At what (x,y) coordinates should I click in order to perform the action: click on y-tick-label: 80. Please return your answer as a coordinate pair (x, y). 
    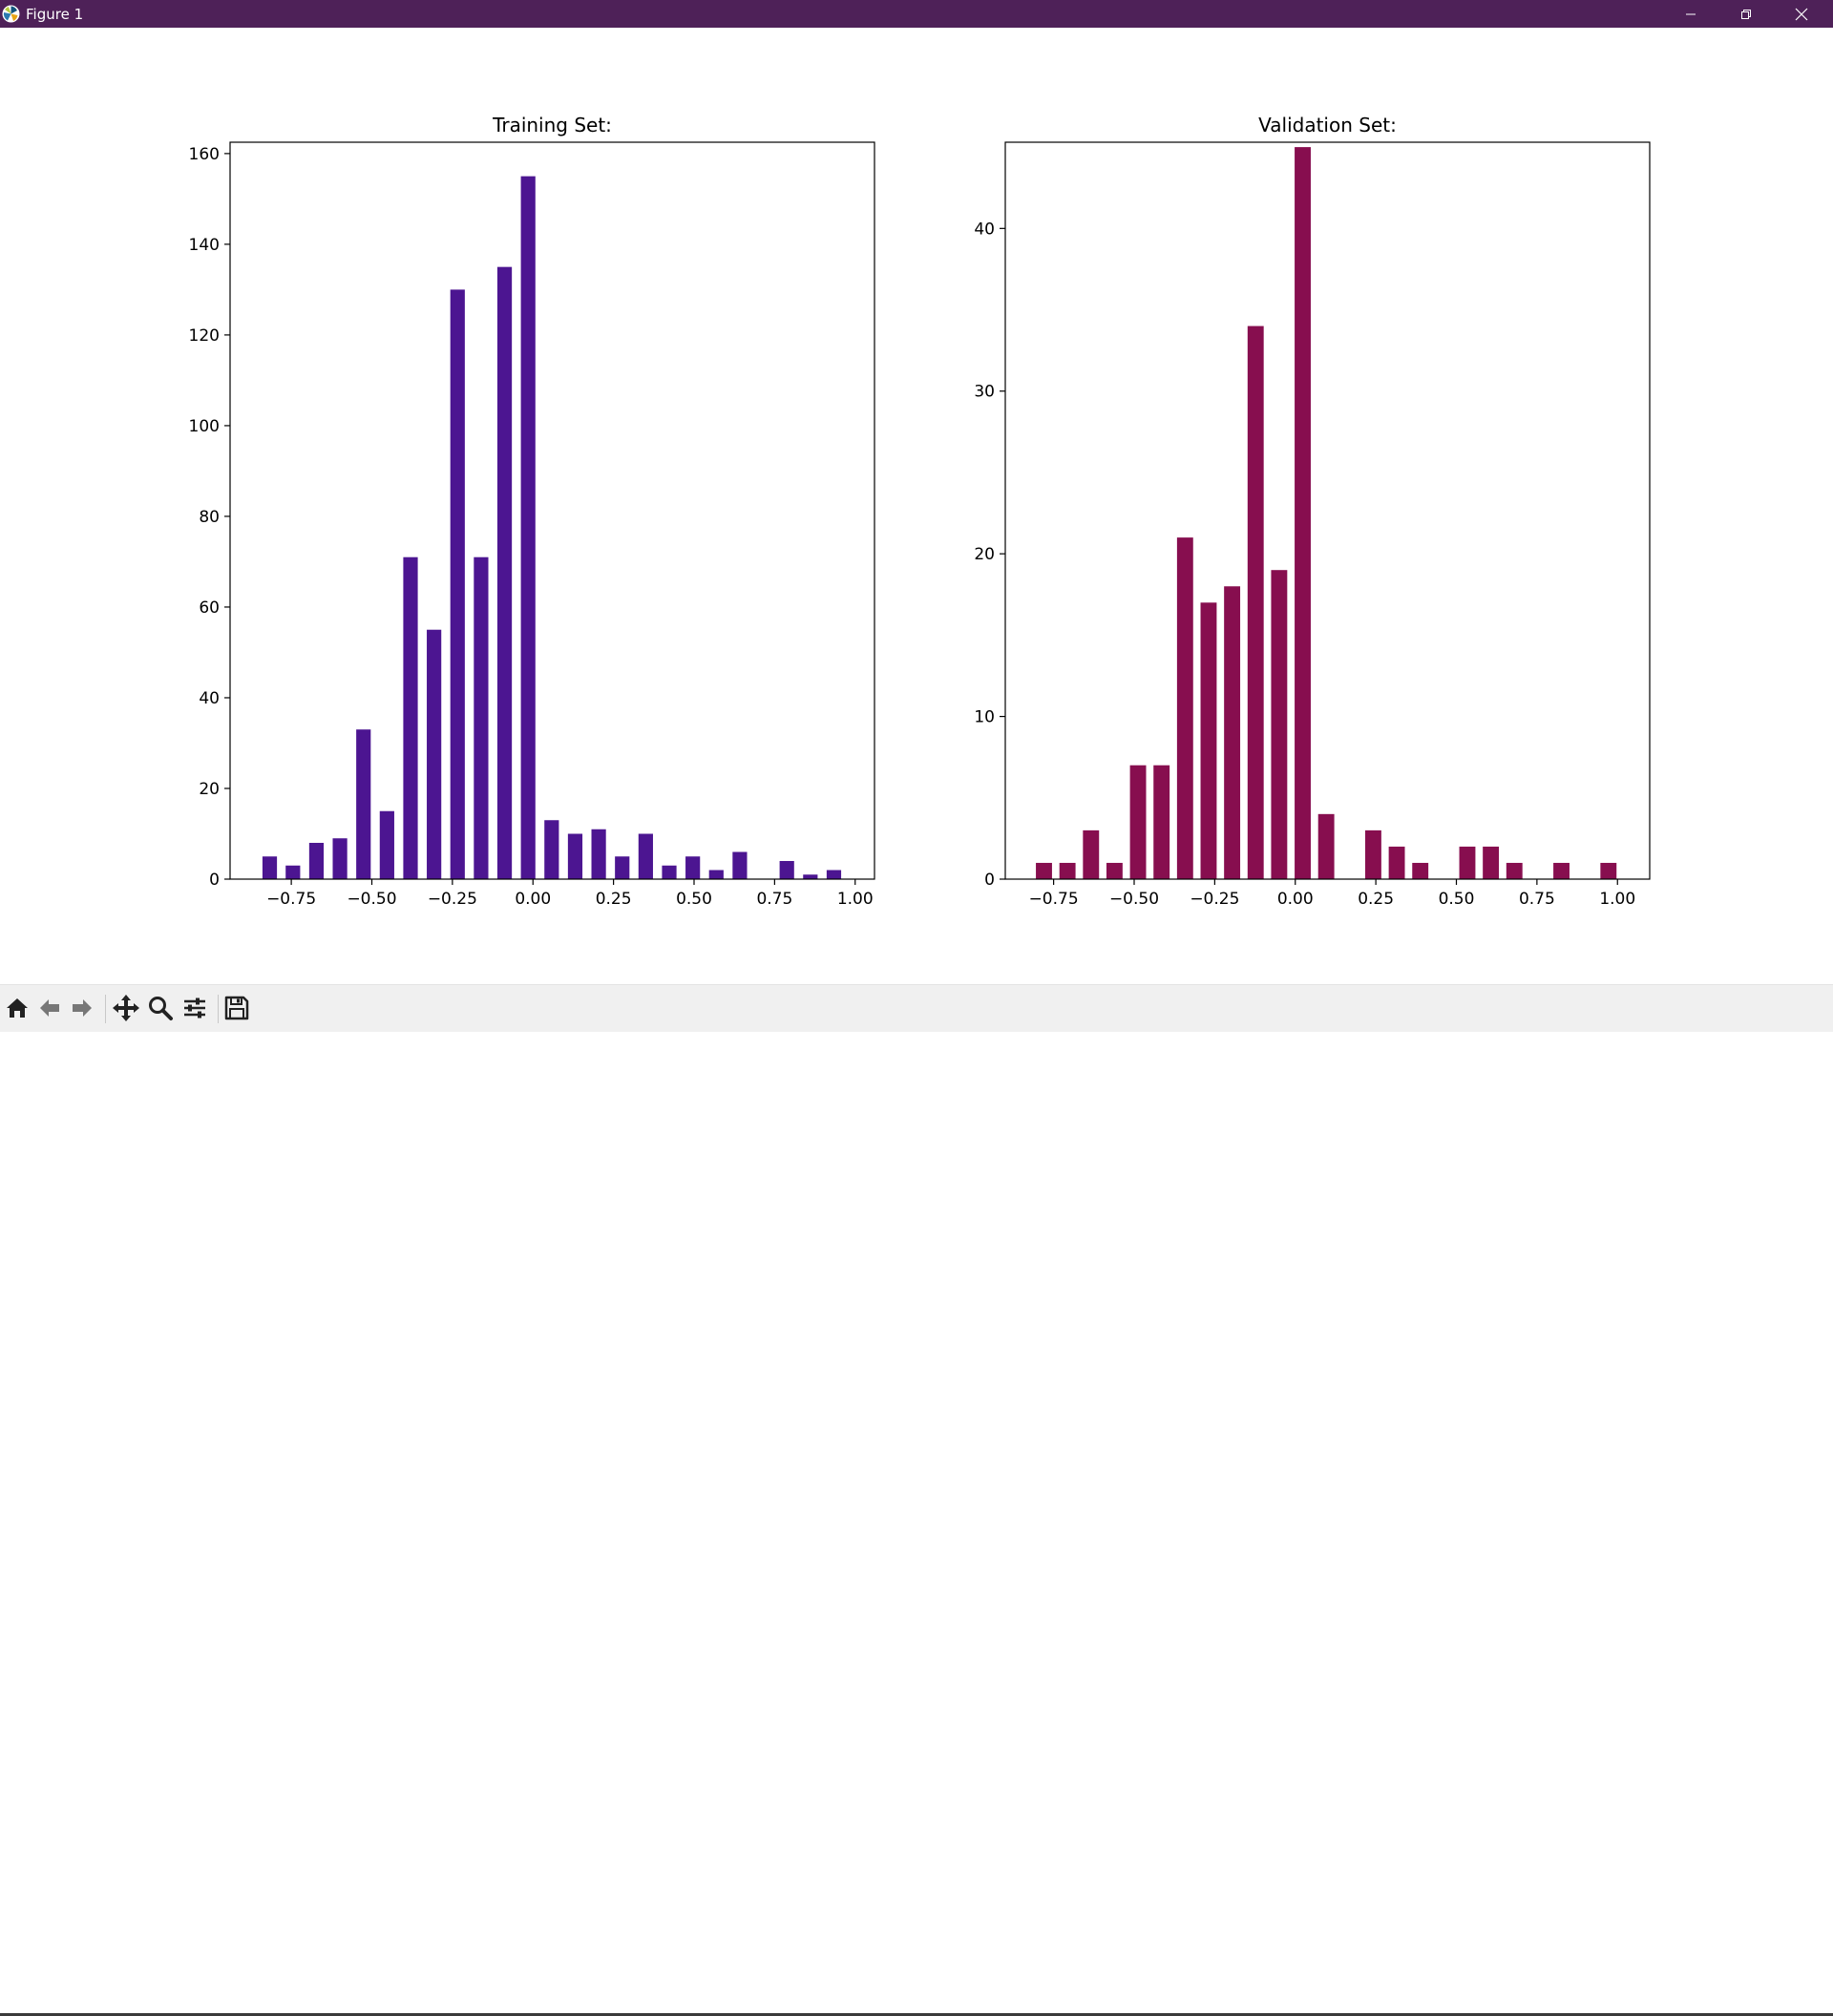
    Looking at the image, I should click on (210, 518).